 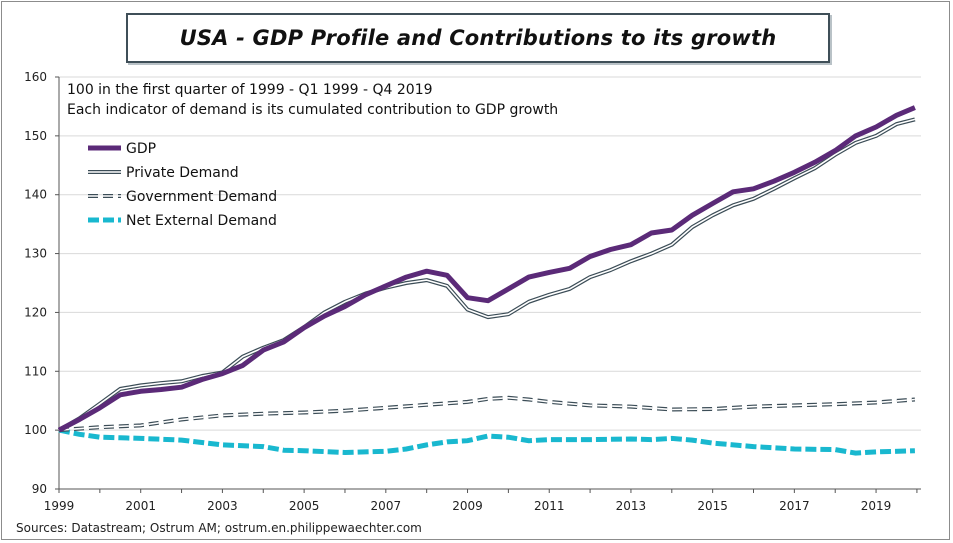 I want to click on legend-label-2: Government Demand, so click(x=201, y=197).